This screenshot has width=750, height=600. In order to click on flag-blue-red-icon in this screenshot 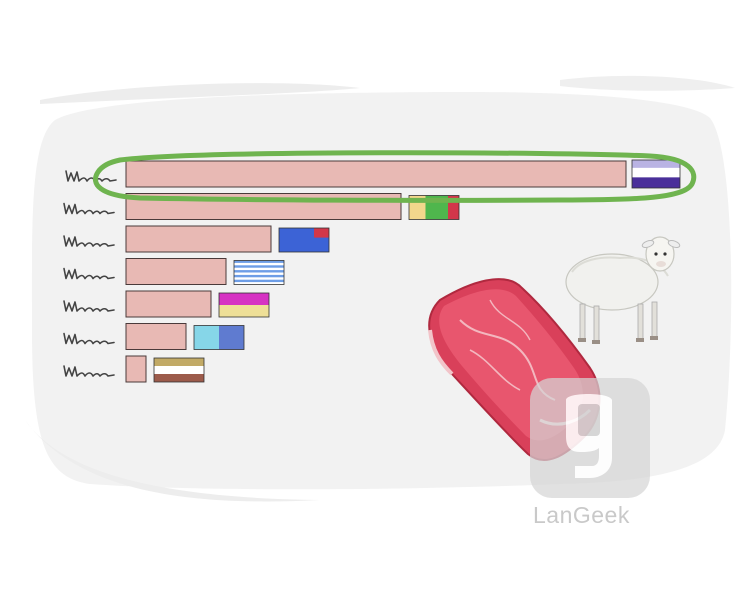, I will do `click(304, 240)`.